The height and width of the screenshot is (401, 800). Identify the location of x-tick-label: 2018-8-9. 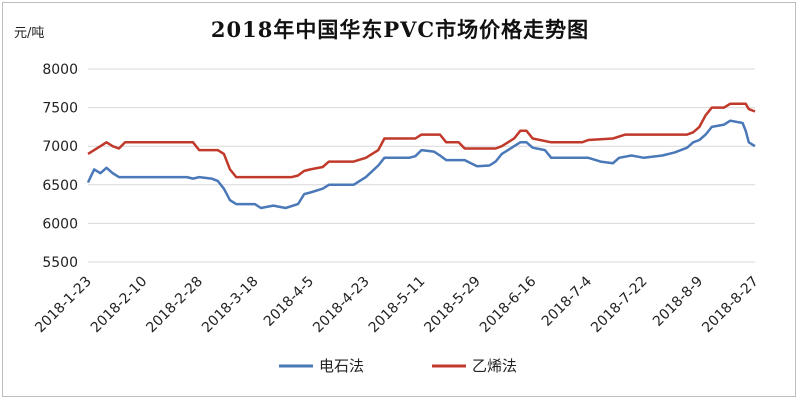
(678, 302).